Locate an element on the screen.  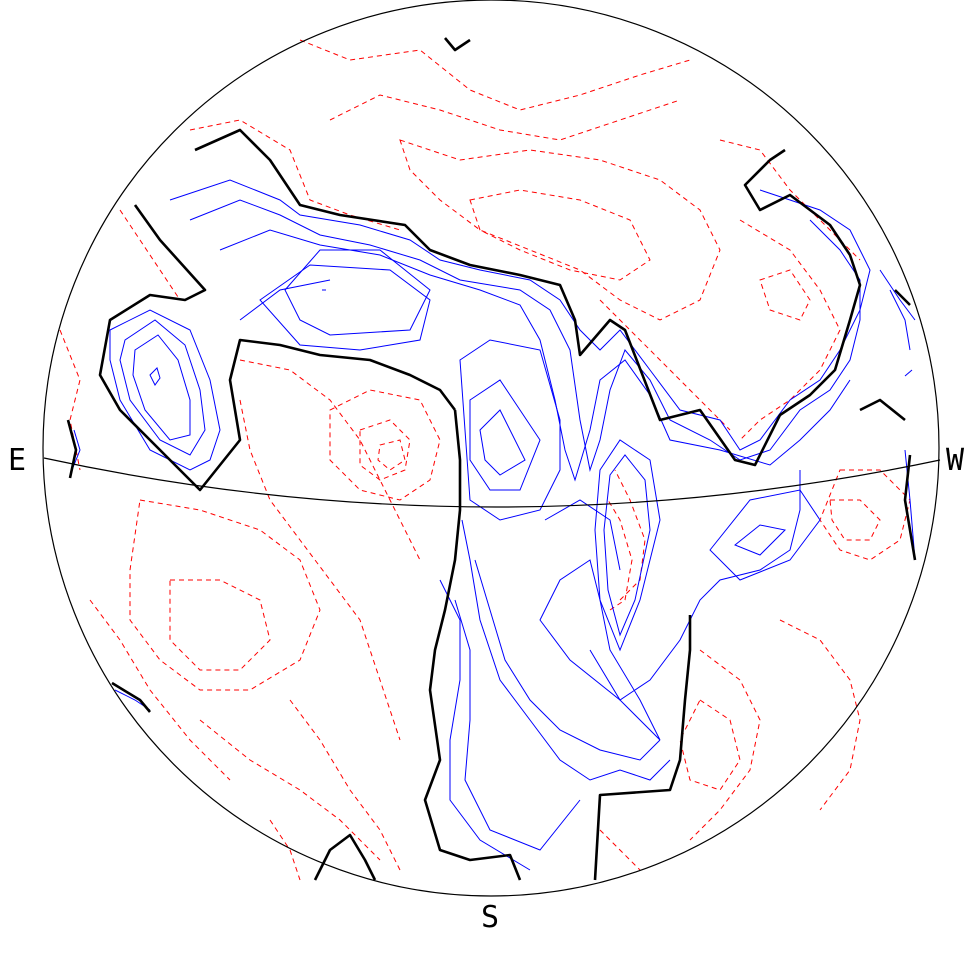
west-label: W is located at coordinates (955, 460).